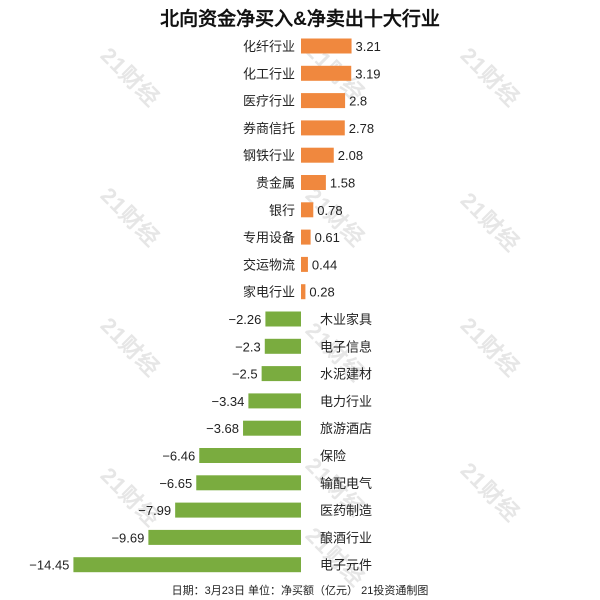 This screenshot has height=600, width=600. Describe the element at coordinates (329, 210) in the screenshot. I see `value-label-6: 0.78` at that location.